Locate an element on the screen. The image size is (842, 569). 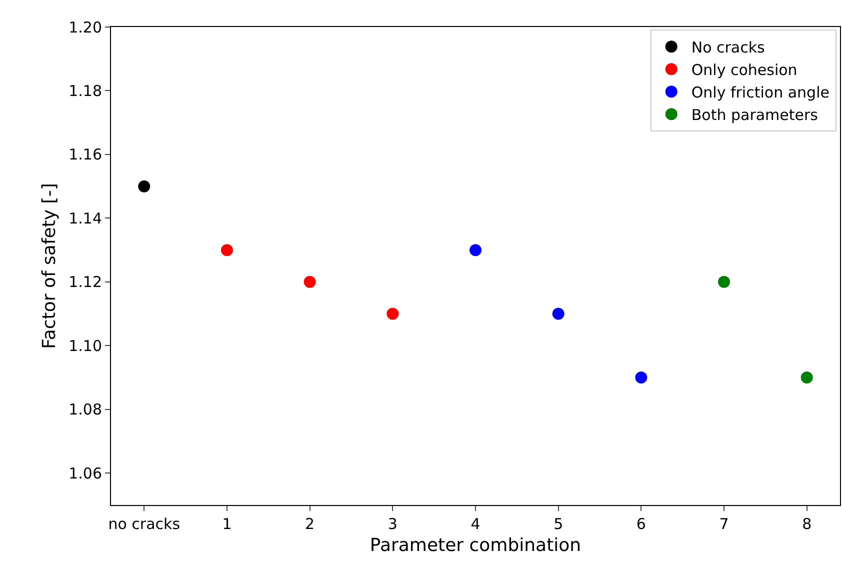
x-tick-label: 5 is located at coordinates (559, 524).